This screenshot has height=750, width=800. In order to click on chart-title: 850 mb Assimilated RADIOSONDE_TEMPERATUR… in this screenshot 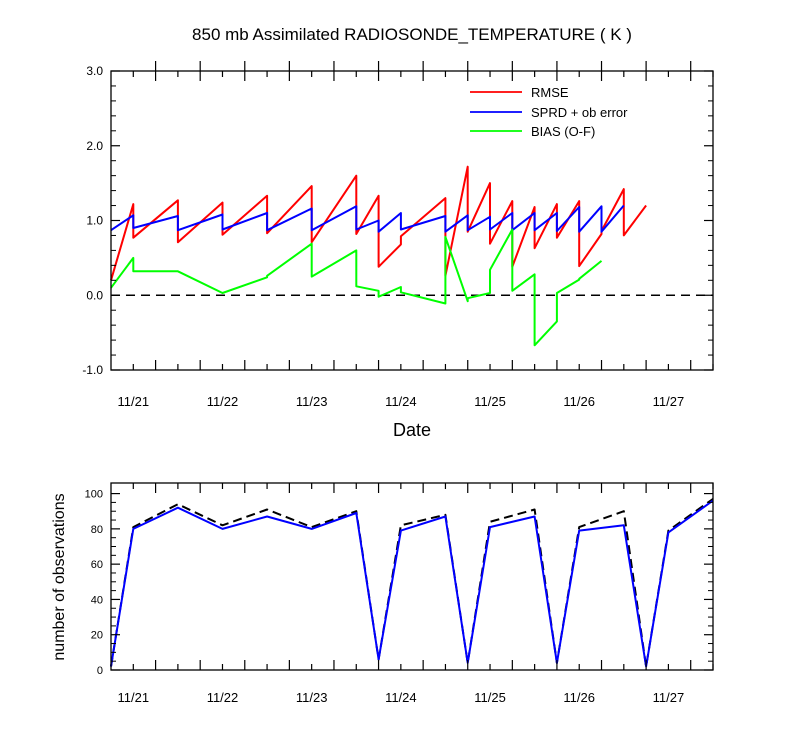, I will do `click(412, 34)`.